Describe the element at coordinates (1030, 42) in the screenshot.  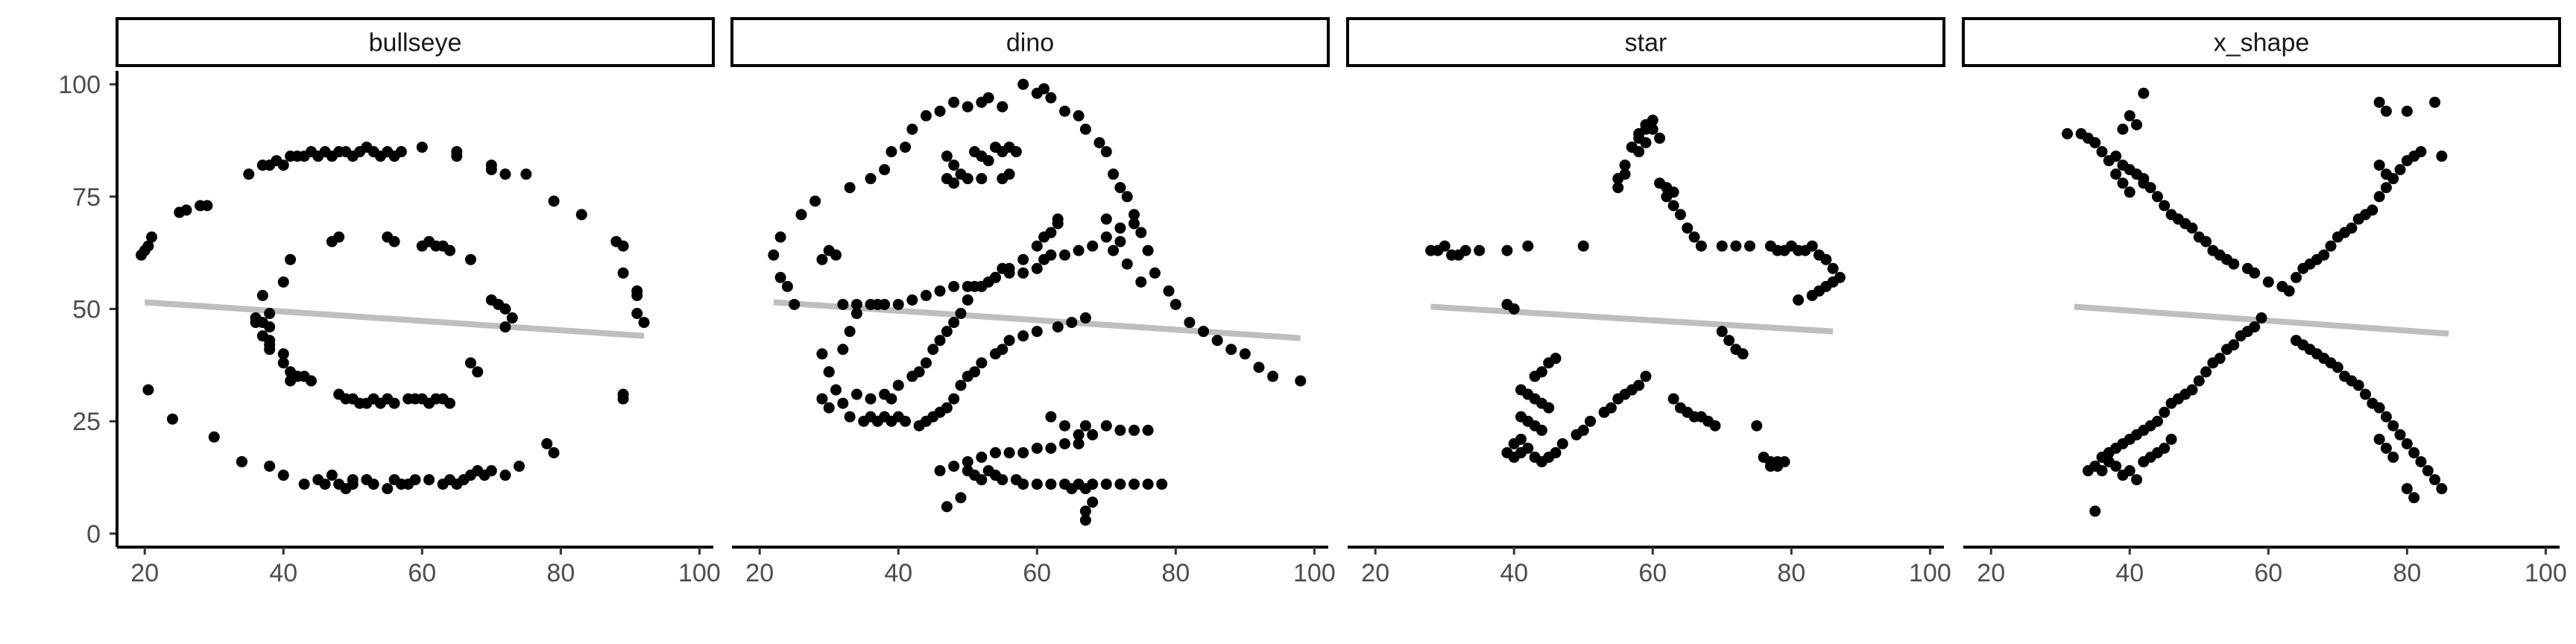
I see `facet-strip` at that location.